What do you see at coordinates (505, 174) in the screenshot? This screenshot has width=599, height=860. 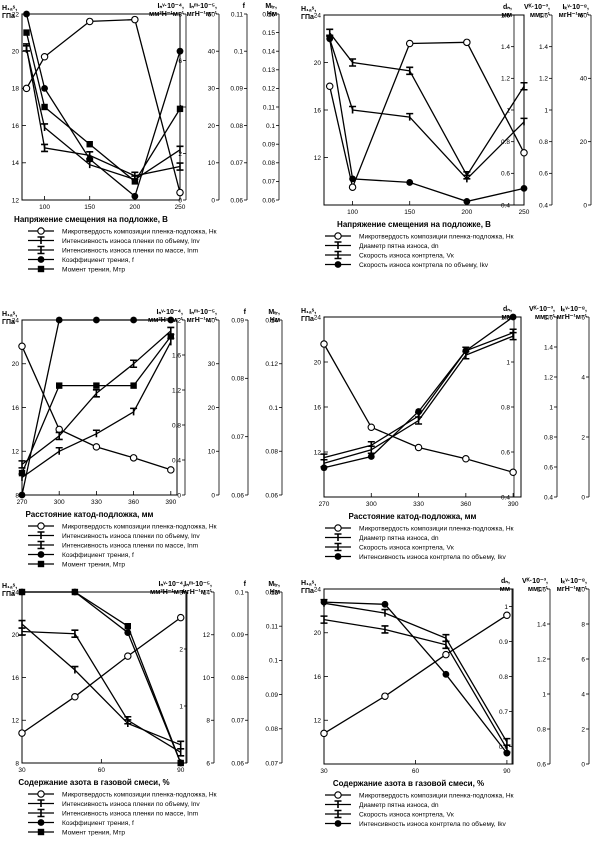 I see `right-tick-label: 0.6` at bounding box center [505, 174].